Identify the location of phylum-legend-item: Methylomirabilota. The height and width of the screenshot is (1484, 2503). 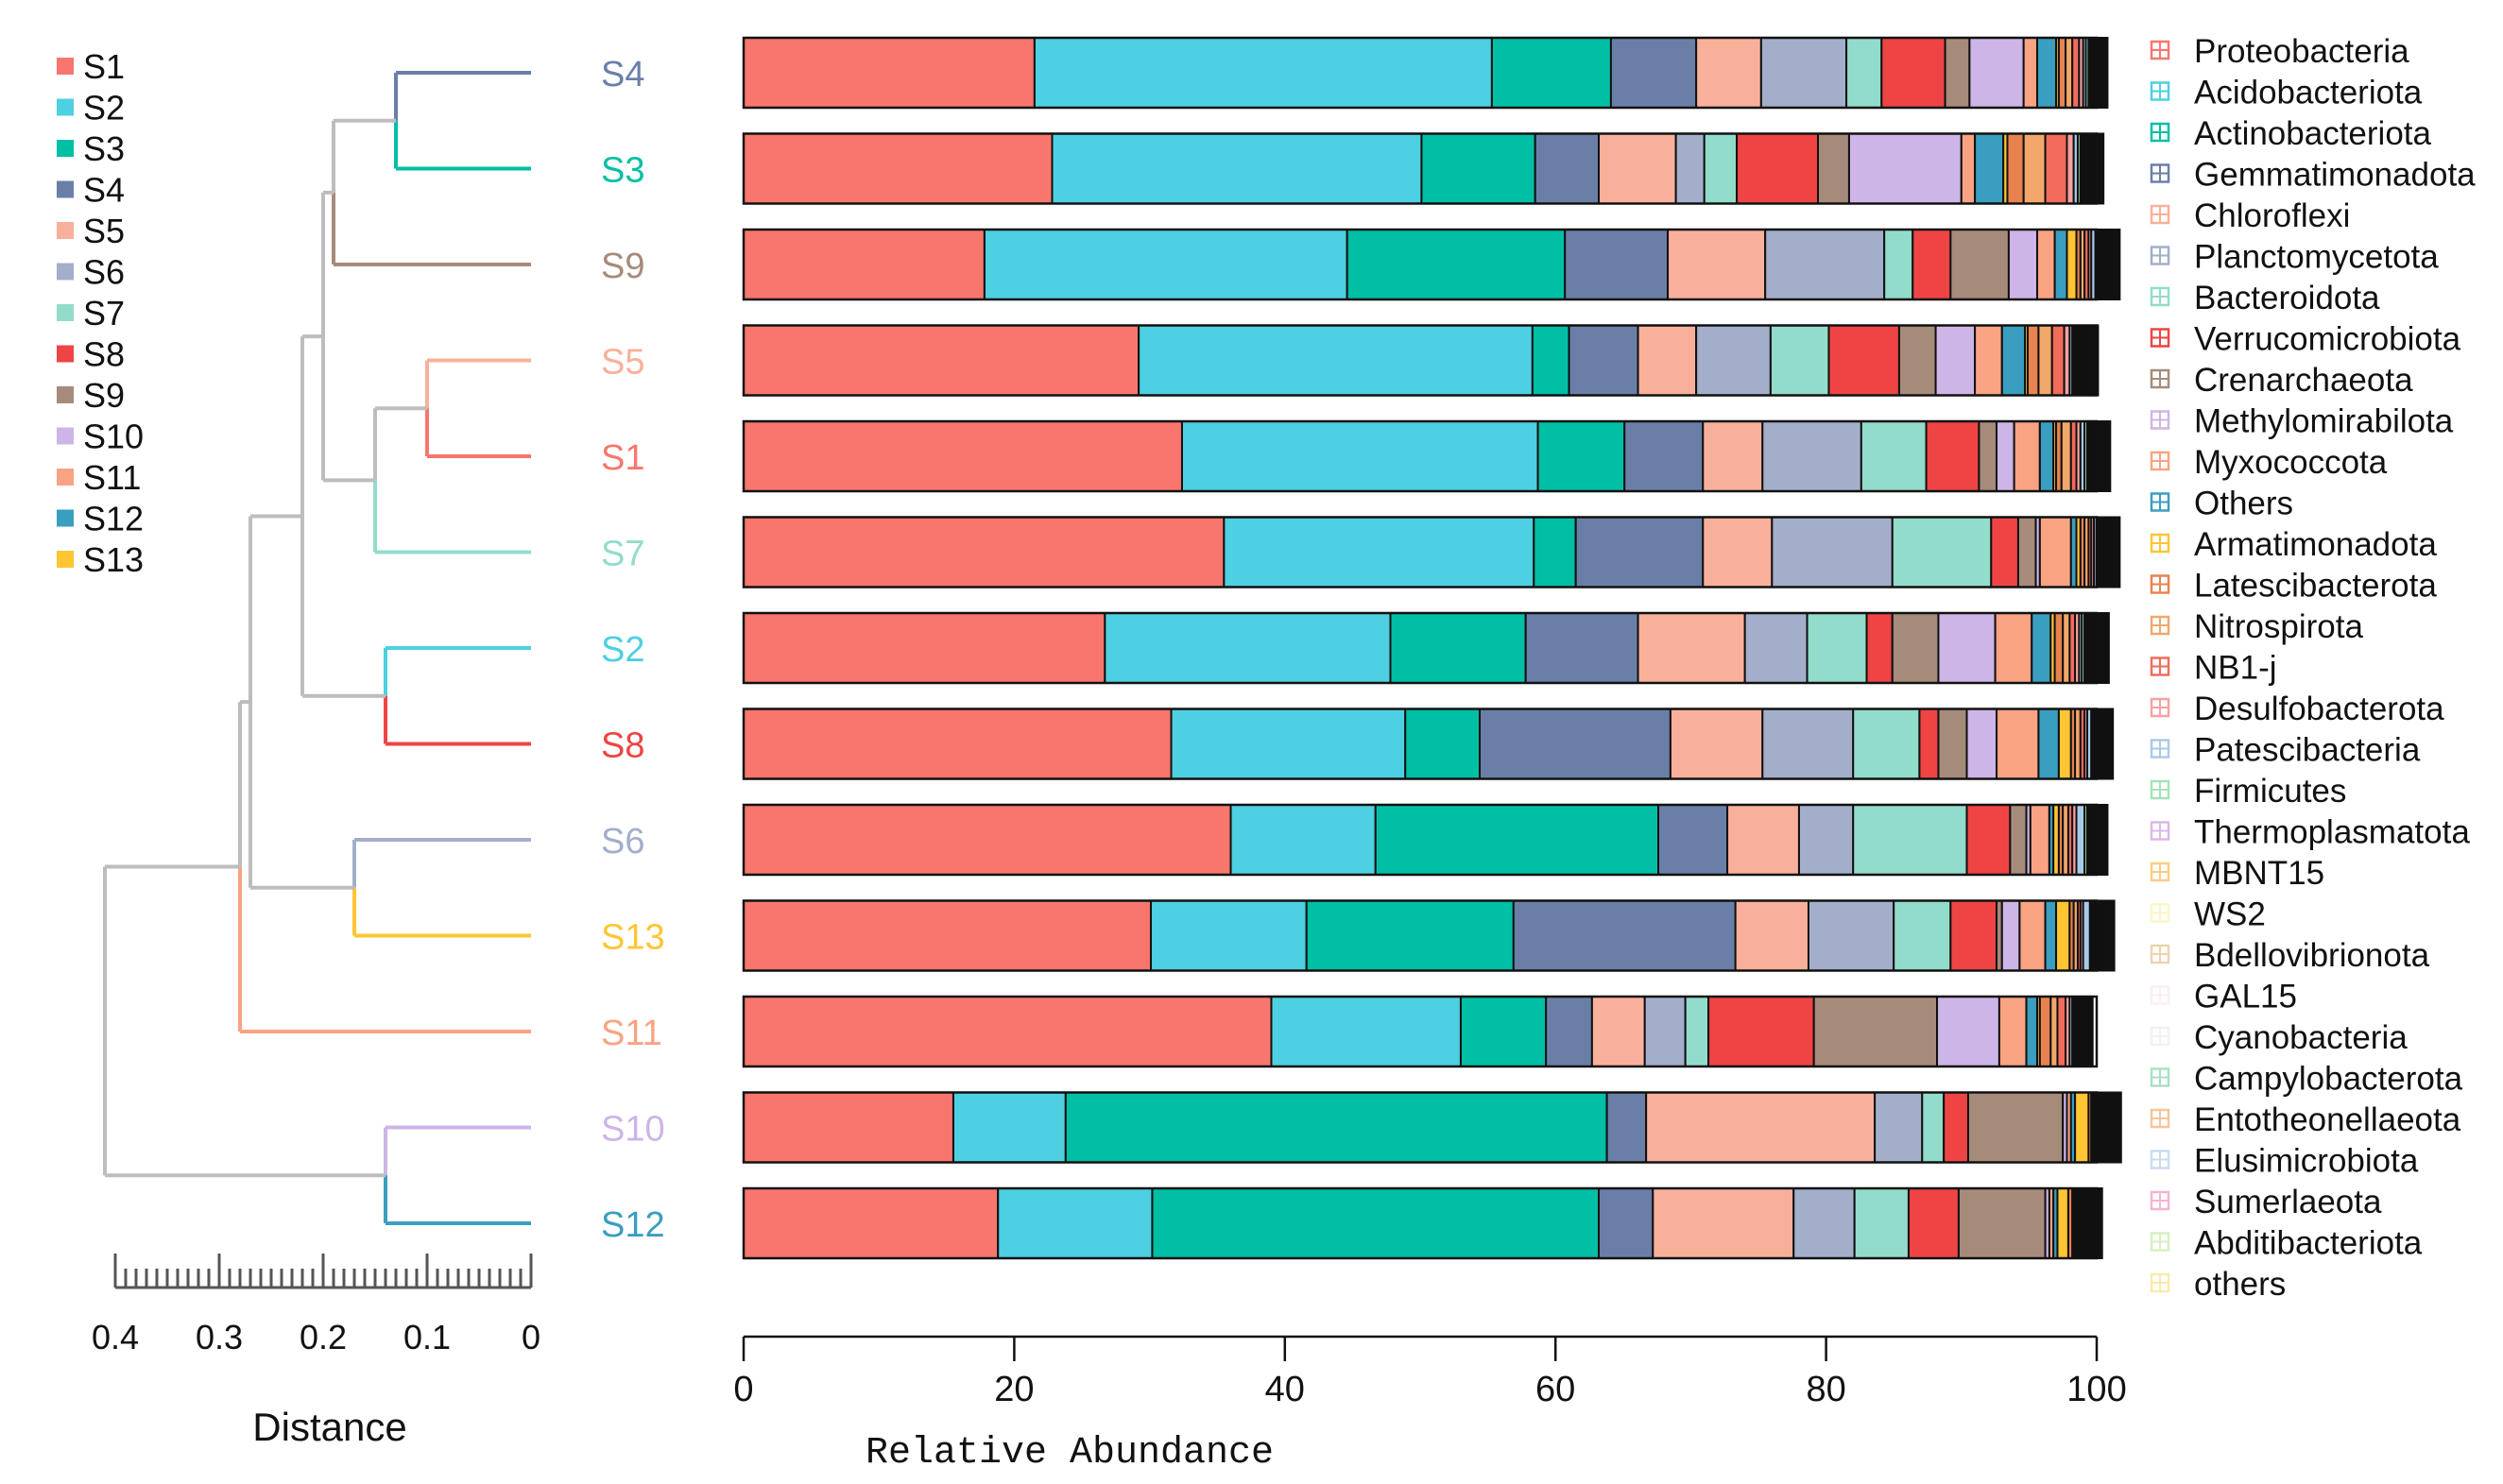
(2302, 421).